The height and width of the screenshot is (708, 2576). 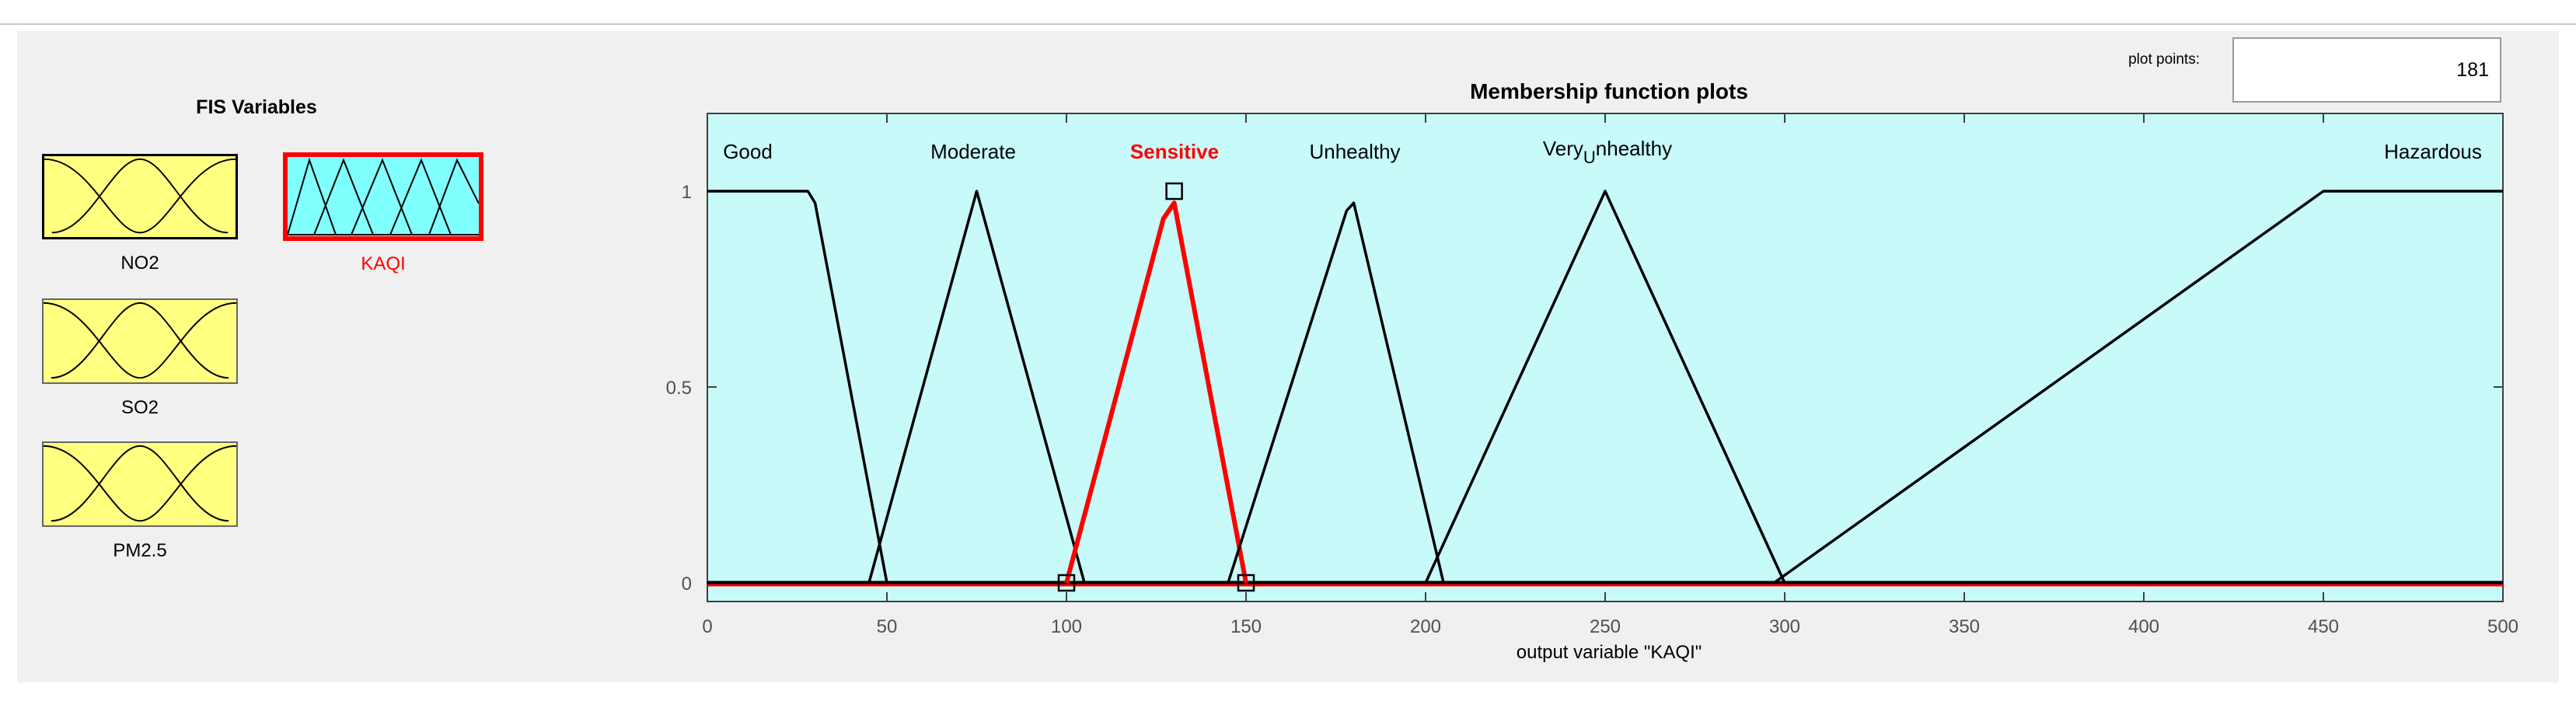 What do you see at coordinates (973, 151) in the screenshot?
I see `mf-label-moderate: Moderate` at bounding box center [973, 151].